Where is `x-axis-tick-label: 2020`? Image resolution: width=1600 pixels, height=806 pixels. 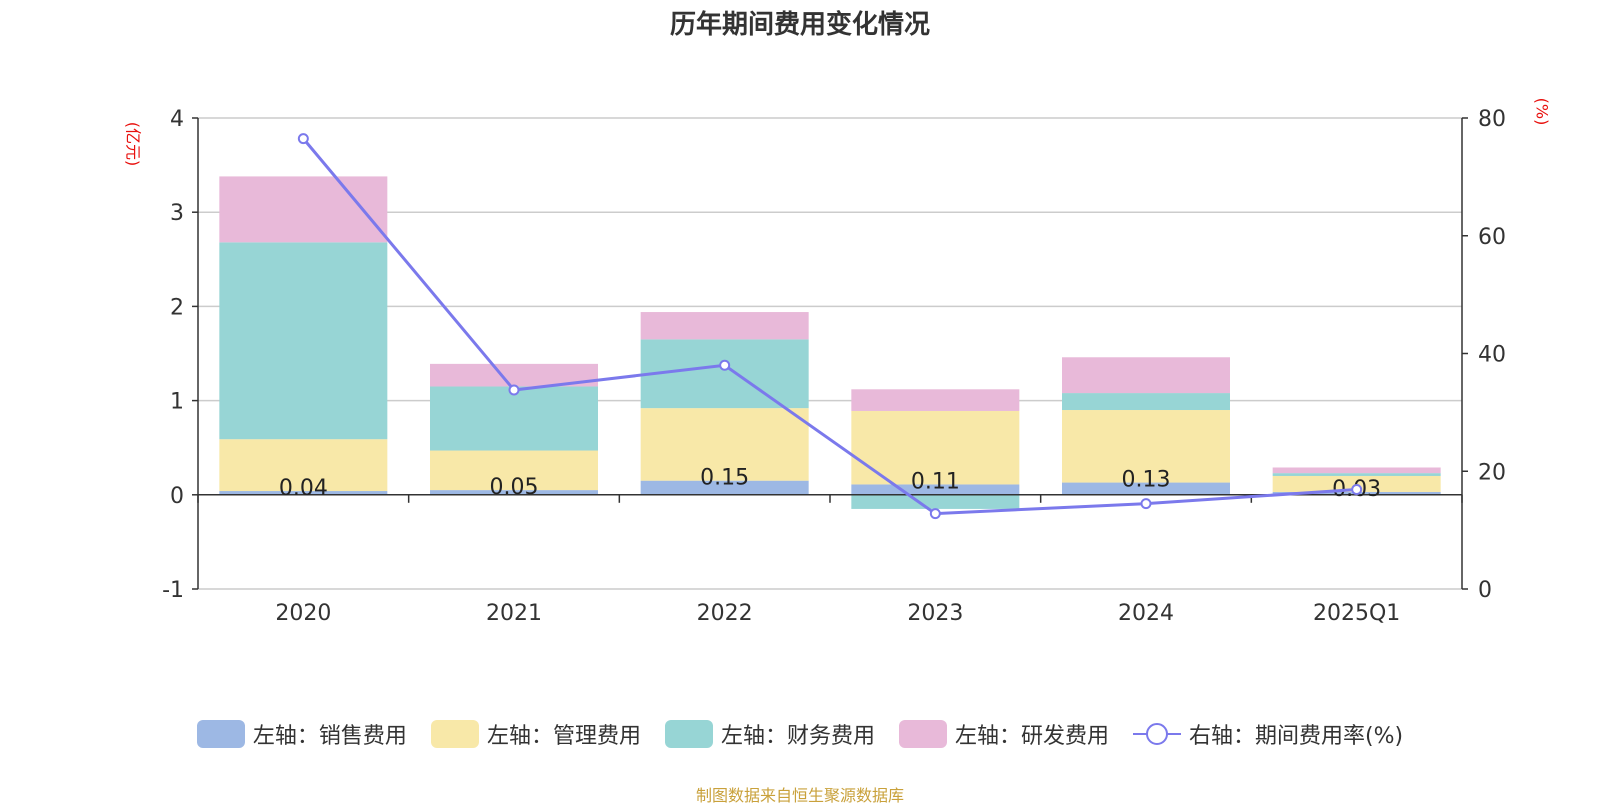
x-axis-tick-label: 2020 is located at coordinates (303, 613).